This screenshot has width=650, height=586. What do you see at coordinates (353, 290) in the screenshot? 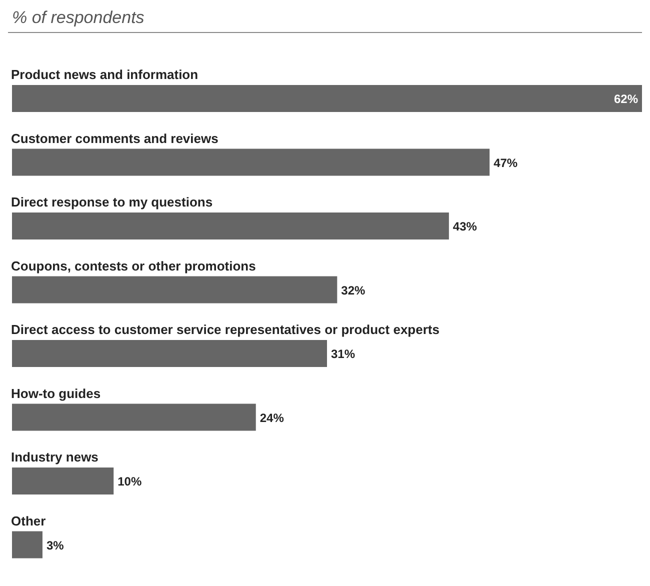
I see `data-label: 32%` at bounding box center [353, 290].